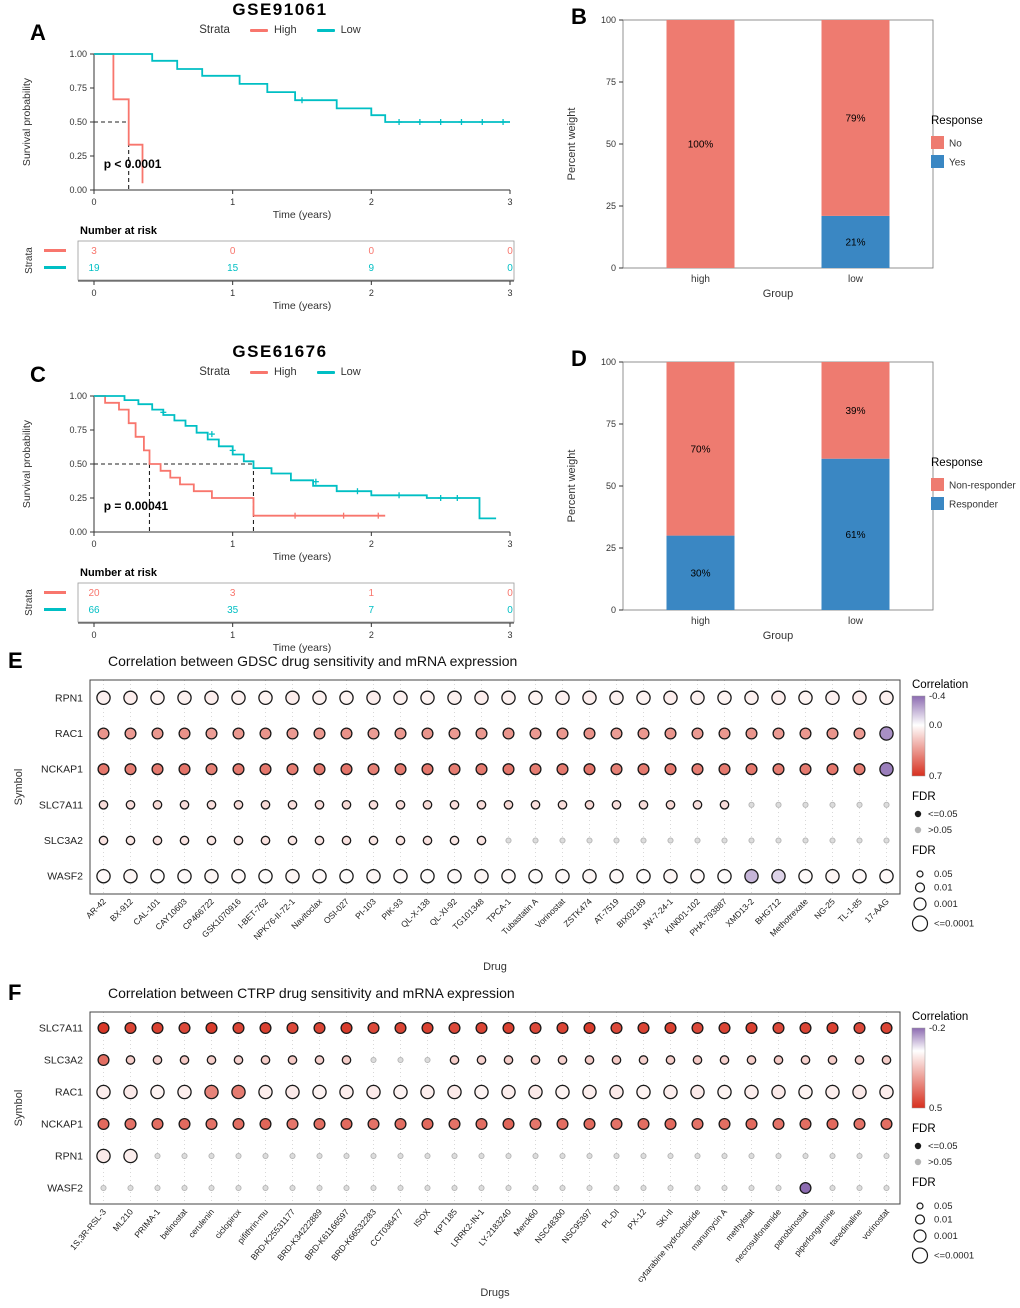 The width and height of the screenshot is (1020, 1308). Describe the element at coordinates (62, 770) in the screenshot. I see `svg-text: NCKAP1` at that location.